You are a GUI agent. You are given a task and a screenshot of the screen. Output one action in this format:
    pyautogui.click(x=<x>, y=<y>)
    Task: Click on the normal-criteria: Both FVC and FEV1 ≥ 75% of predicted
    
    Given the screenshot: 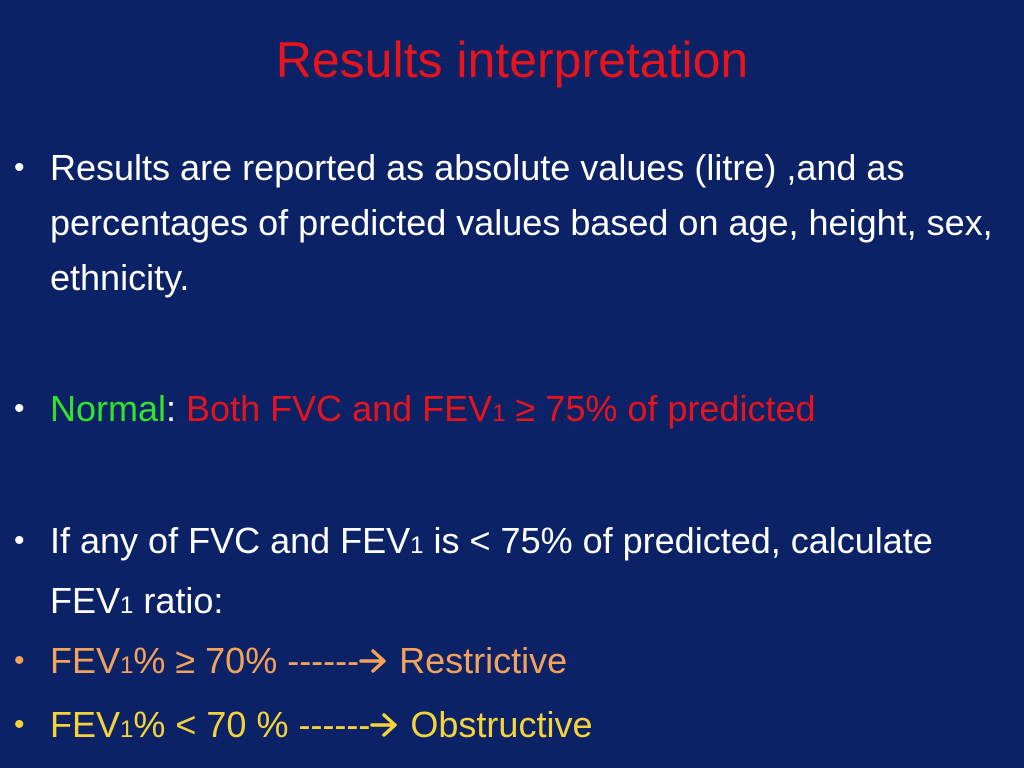 What is the action you would take?
    pyautogui.click(x=495, y=408)
    